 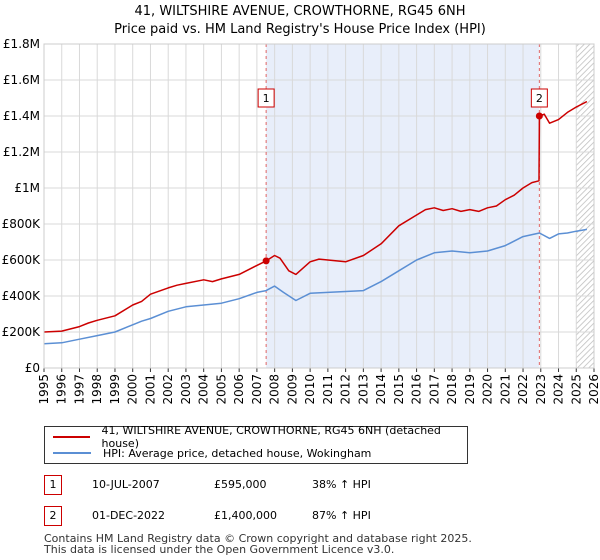 I want to click on transaction-badge: 2, so click(x=53, y=516).